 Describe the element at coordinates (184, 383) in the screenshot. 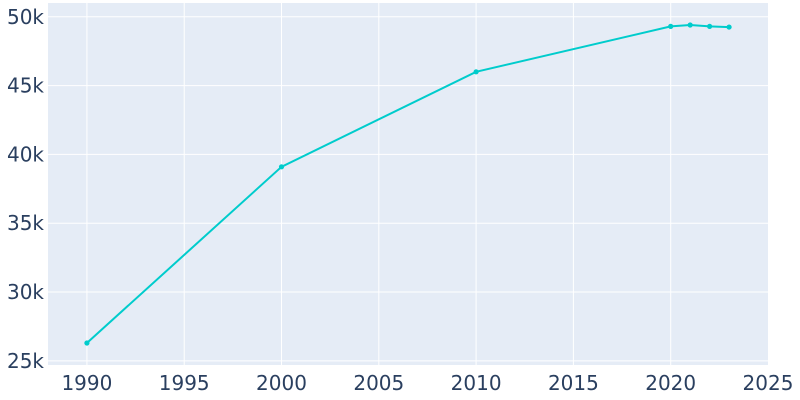

I see `x-tick-label: 1995` at that location.